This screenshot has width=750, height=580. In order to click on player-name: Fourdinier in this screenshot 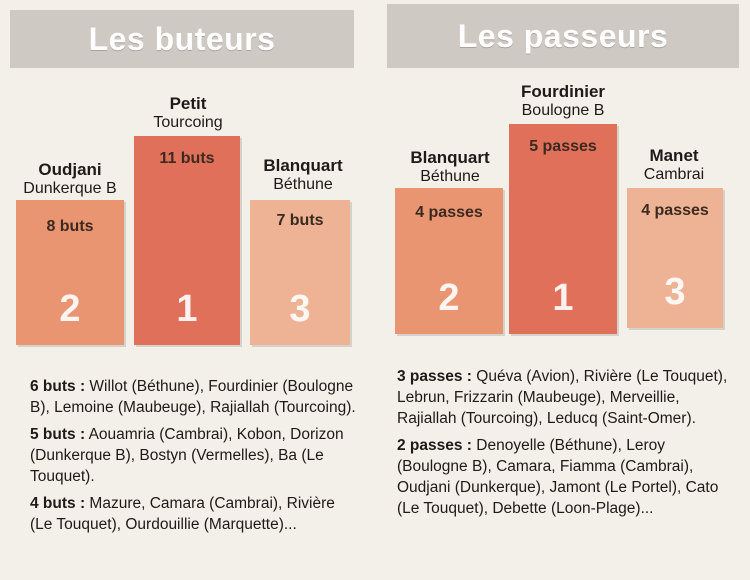, I will do `click(563, 91)`.